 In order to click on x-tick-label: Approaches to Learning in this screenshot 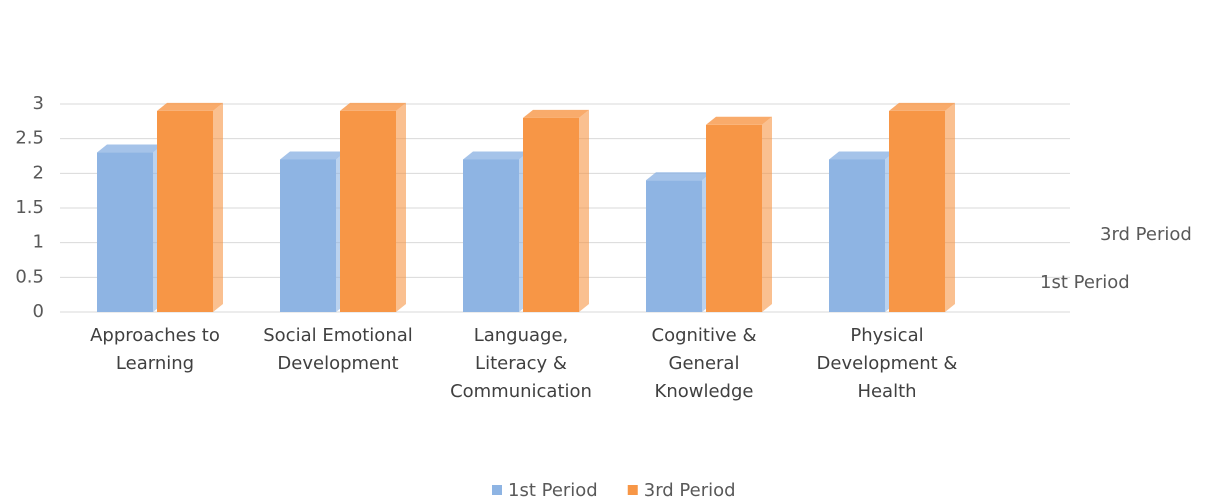, I will do `click(155, 349)`.